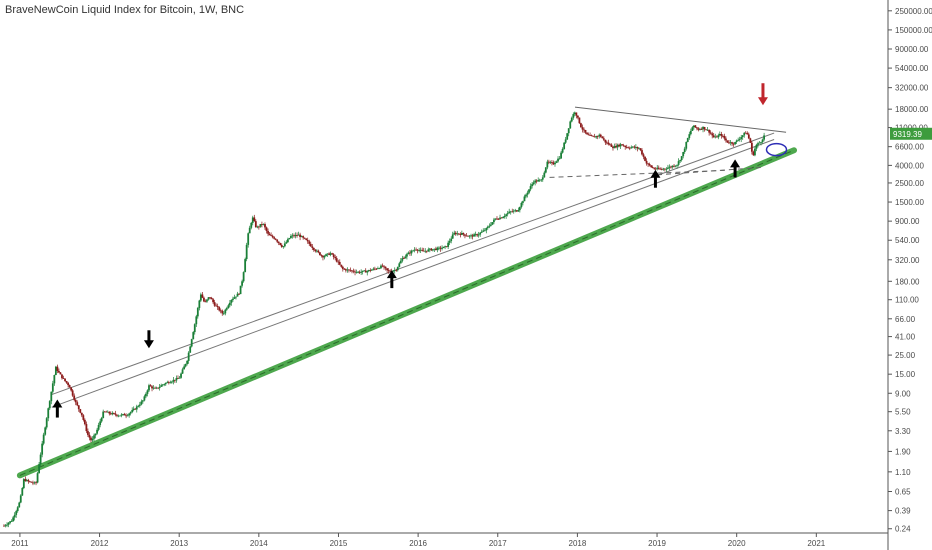 The image size is (932, 550). Describe the element at coordinates (762, 94) in the screenshot. I see `red-down-arrow-icon` at that location.